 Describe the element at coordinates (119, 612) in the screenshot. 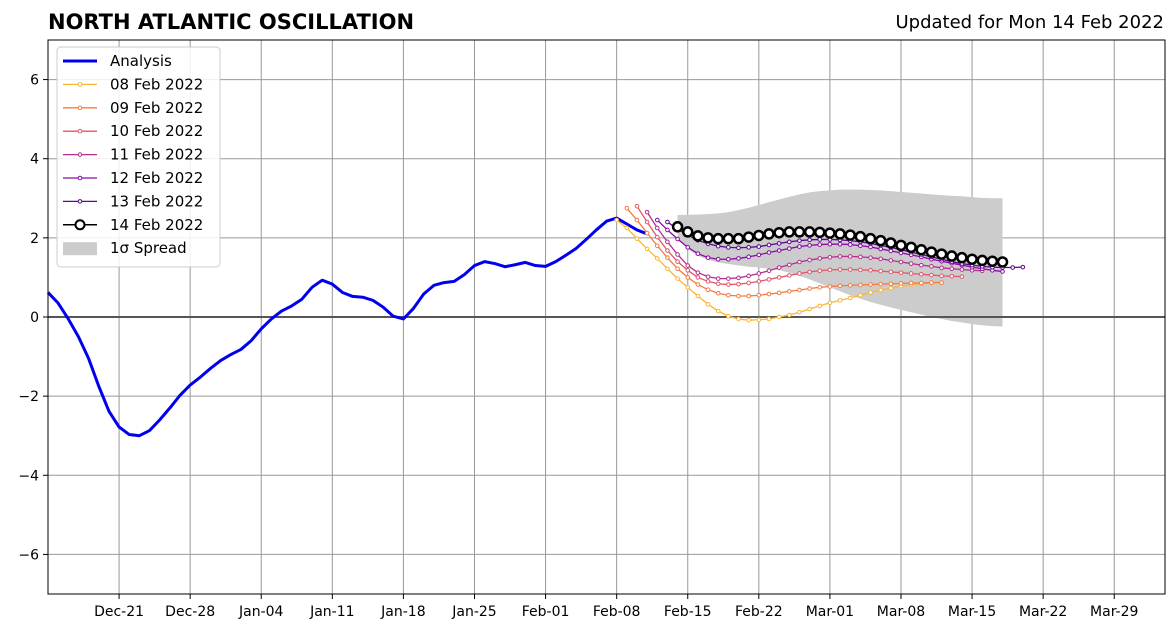

I see `x-tick-label: Dec-21` at that location.